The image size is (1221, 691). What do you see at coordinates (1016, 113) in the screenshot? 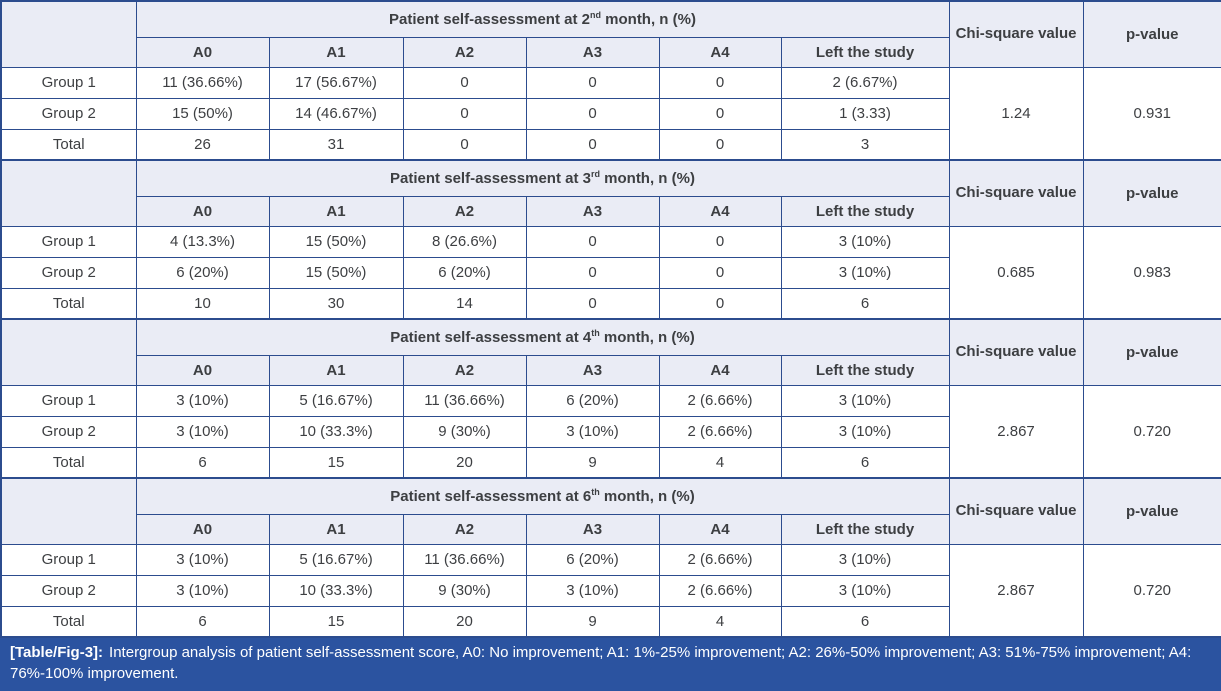
I see `chi-square-value: 1.24` at bounding box center [1016, 113].